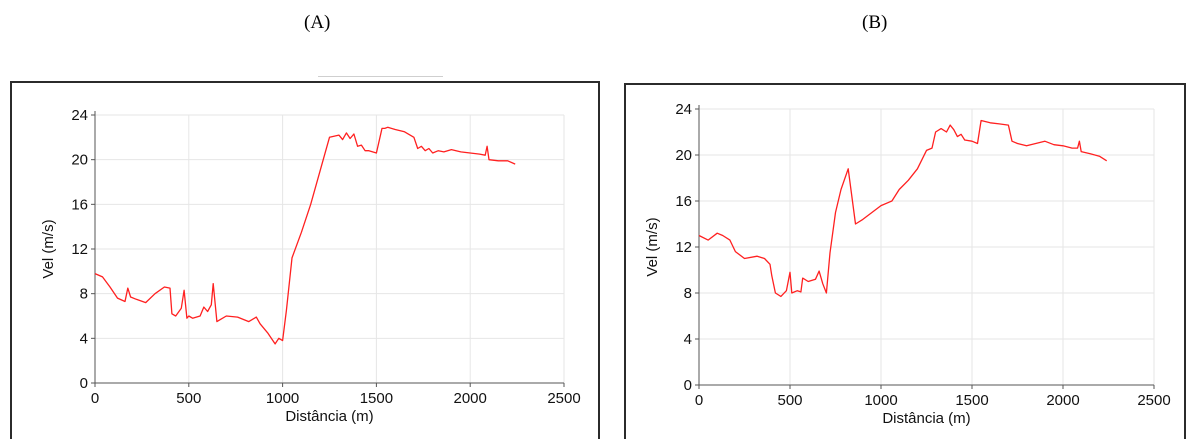 This screenshot has height=439, width=1190. What do you see at coordinates (683, 201) in the screenshot?
I see `chart-b-ytick-label: 16` at bounding box center [683, 201].